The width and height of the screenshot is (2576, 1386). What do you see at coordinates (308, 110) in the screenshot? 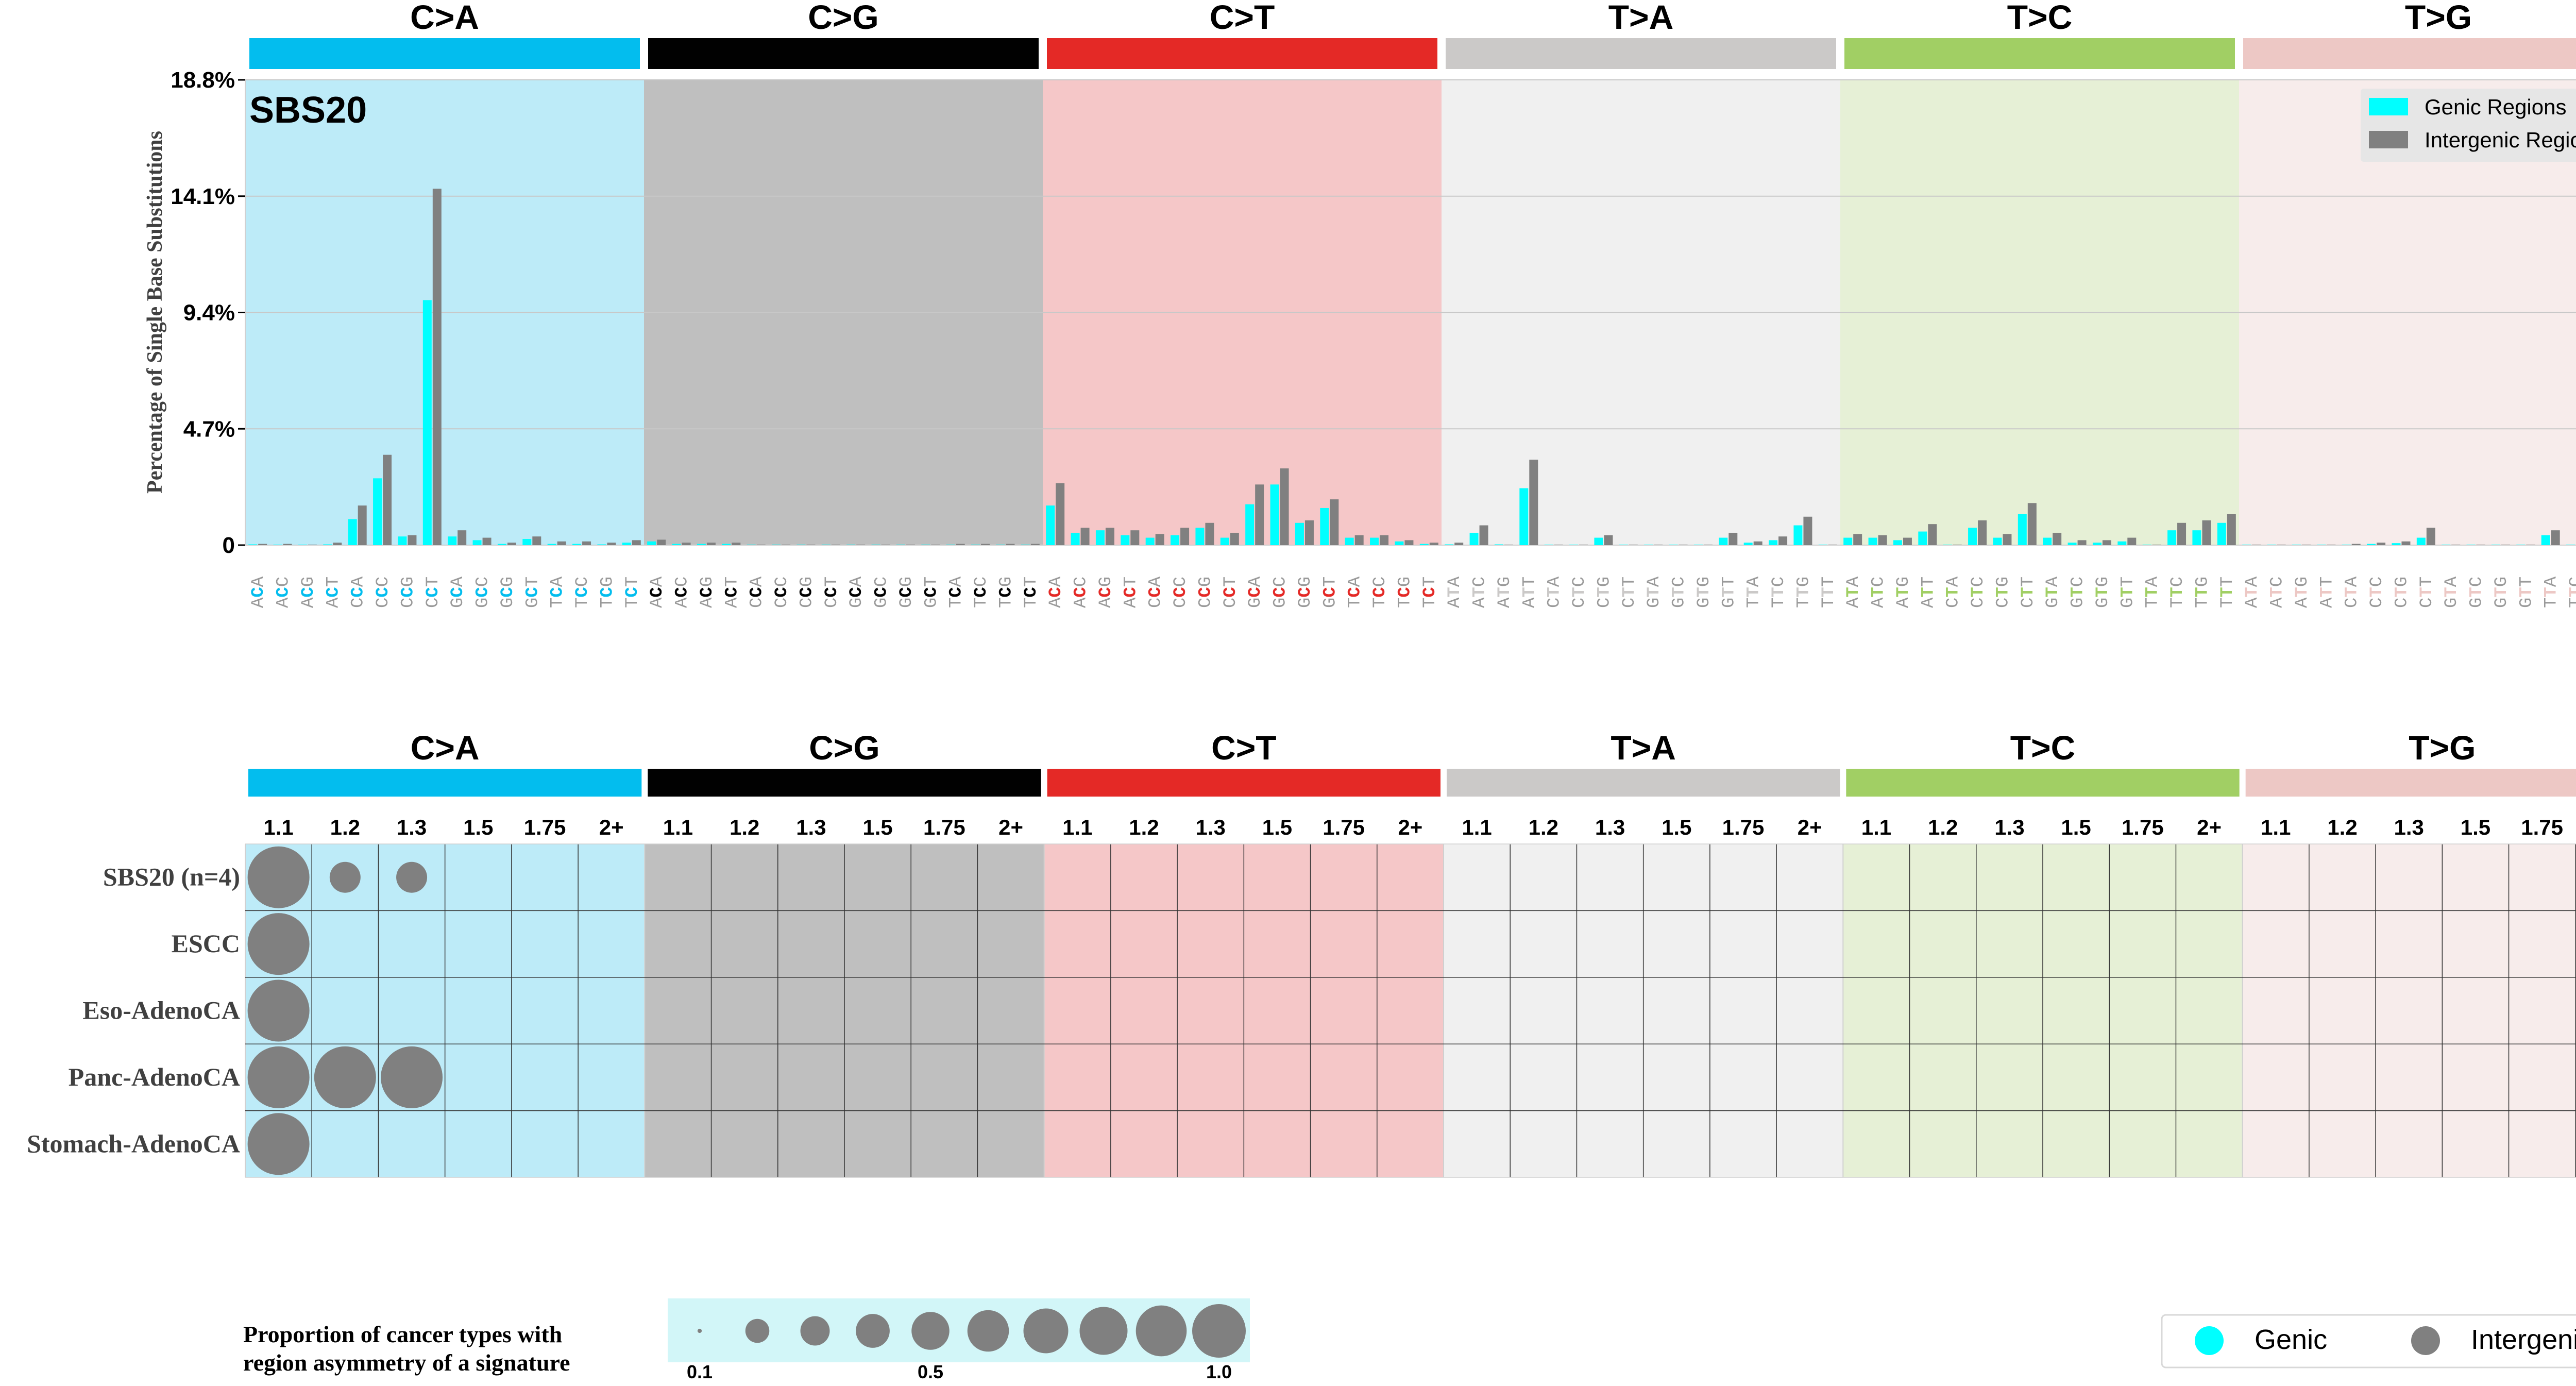
I see `signature-title: SBS20` at bounding box center [308, 110].